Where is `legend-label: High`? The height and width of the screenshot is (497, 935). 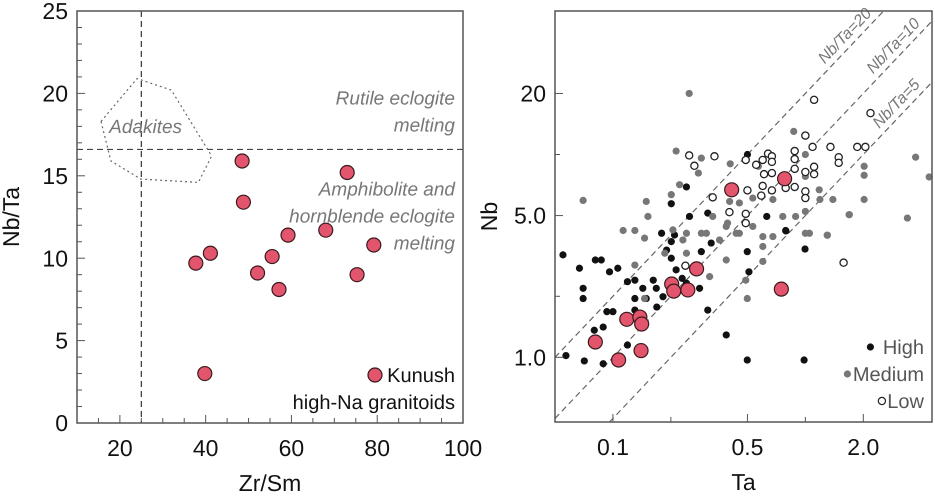
legend-label: High is located at coordinates (903, 348).